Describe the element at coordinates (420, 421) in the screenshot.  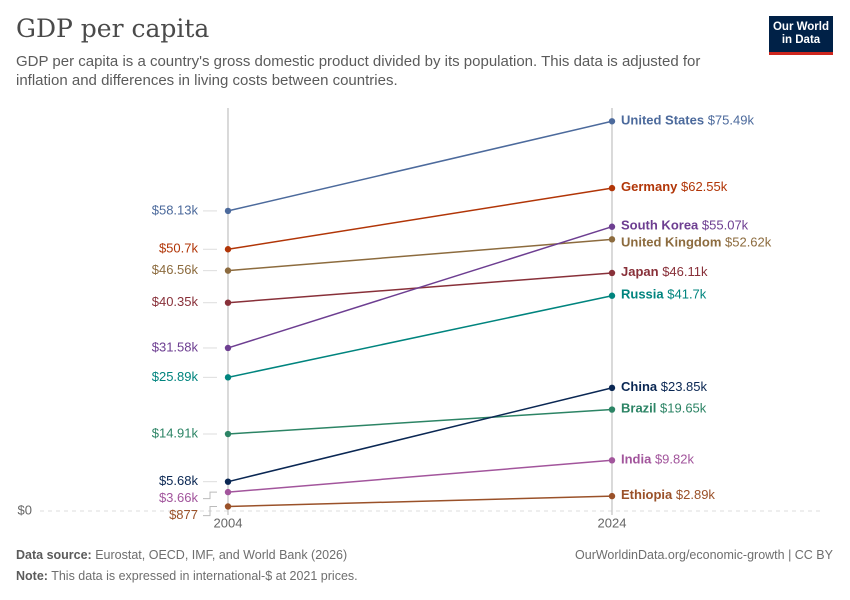
I see `series-line-brazil` at that location.